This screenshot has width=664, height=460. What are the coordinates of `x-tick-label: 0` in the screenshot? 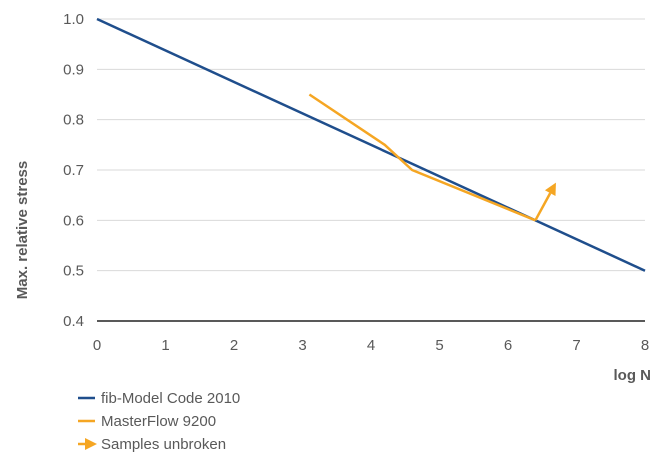 It's located at (97, 345).